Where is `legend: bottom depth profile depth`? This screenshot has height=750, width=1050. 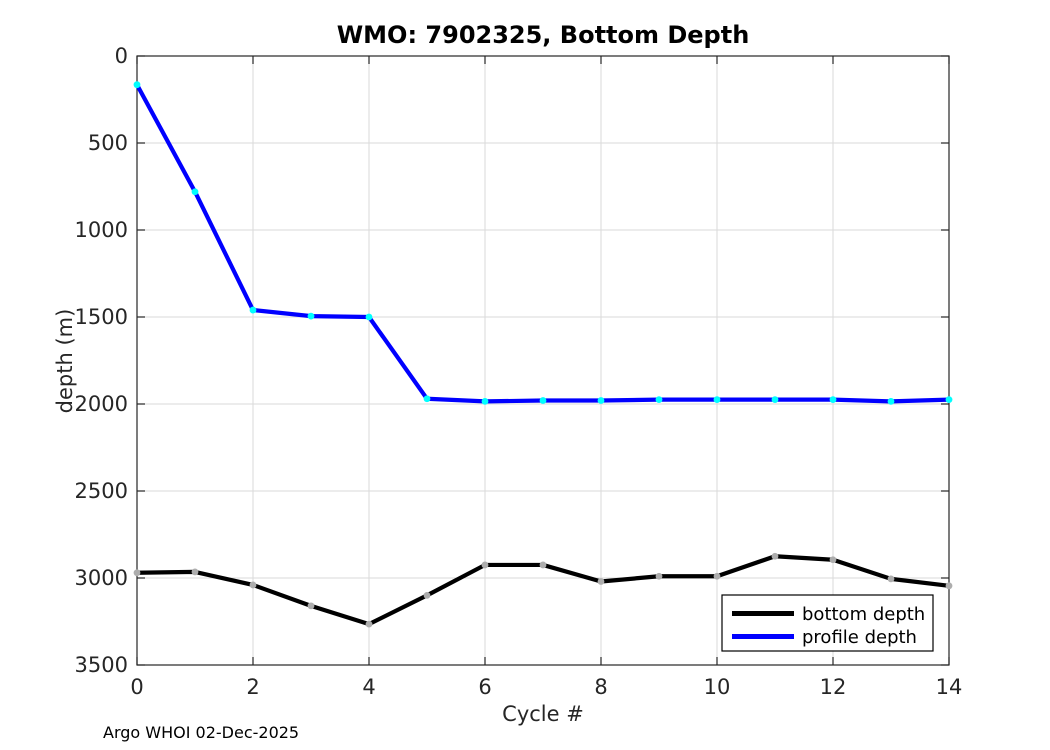
legend: bottom depth profile depth is located at coordinates (827, 623).